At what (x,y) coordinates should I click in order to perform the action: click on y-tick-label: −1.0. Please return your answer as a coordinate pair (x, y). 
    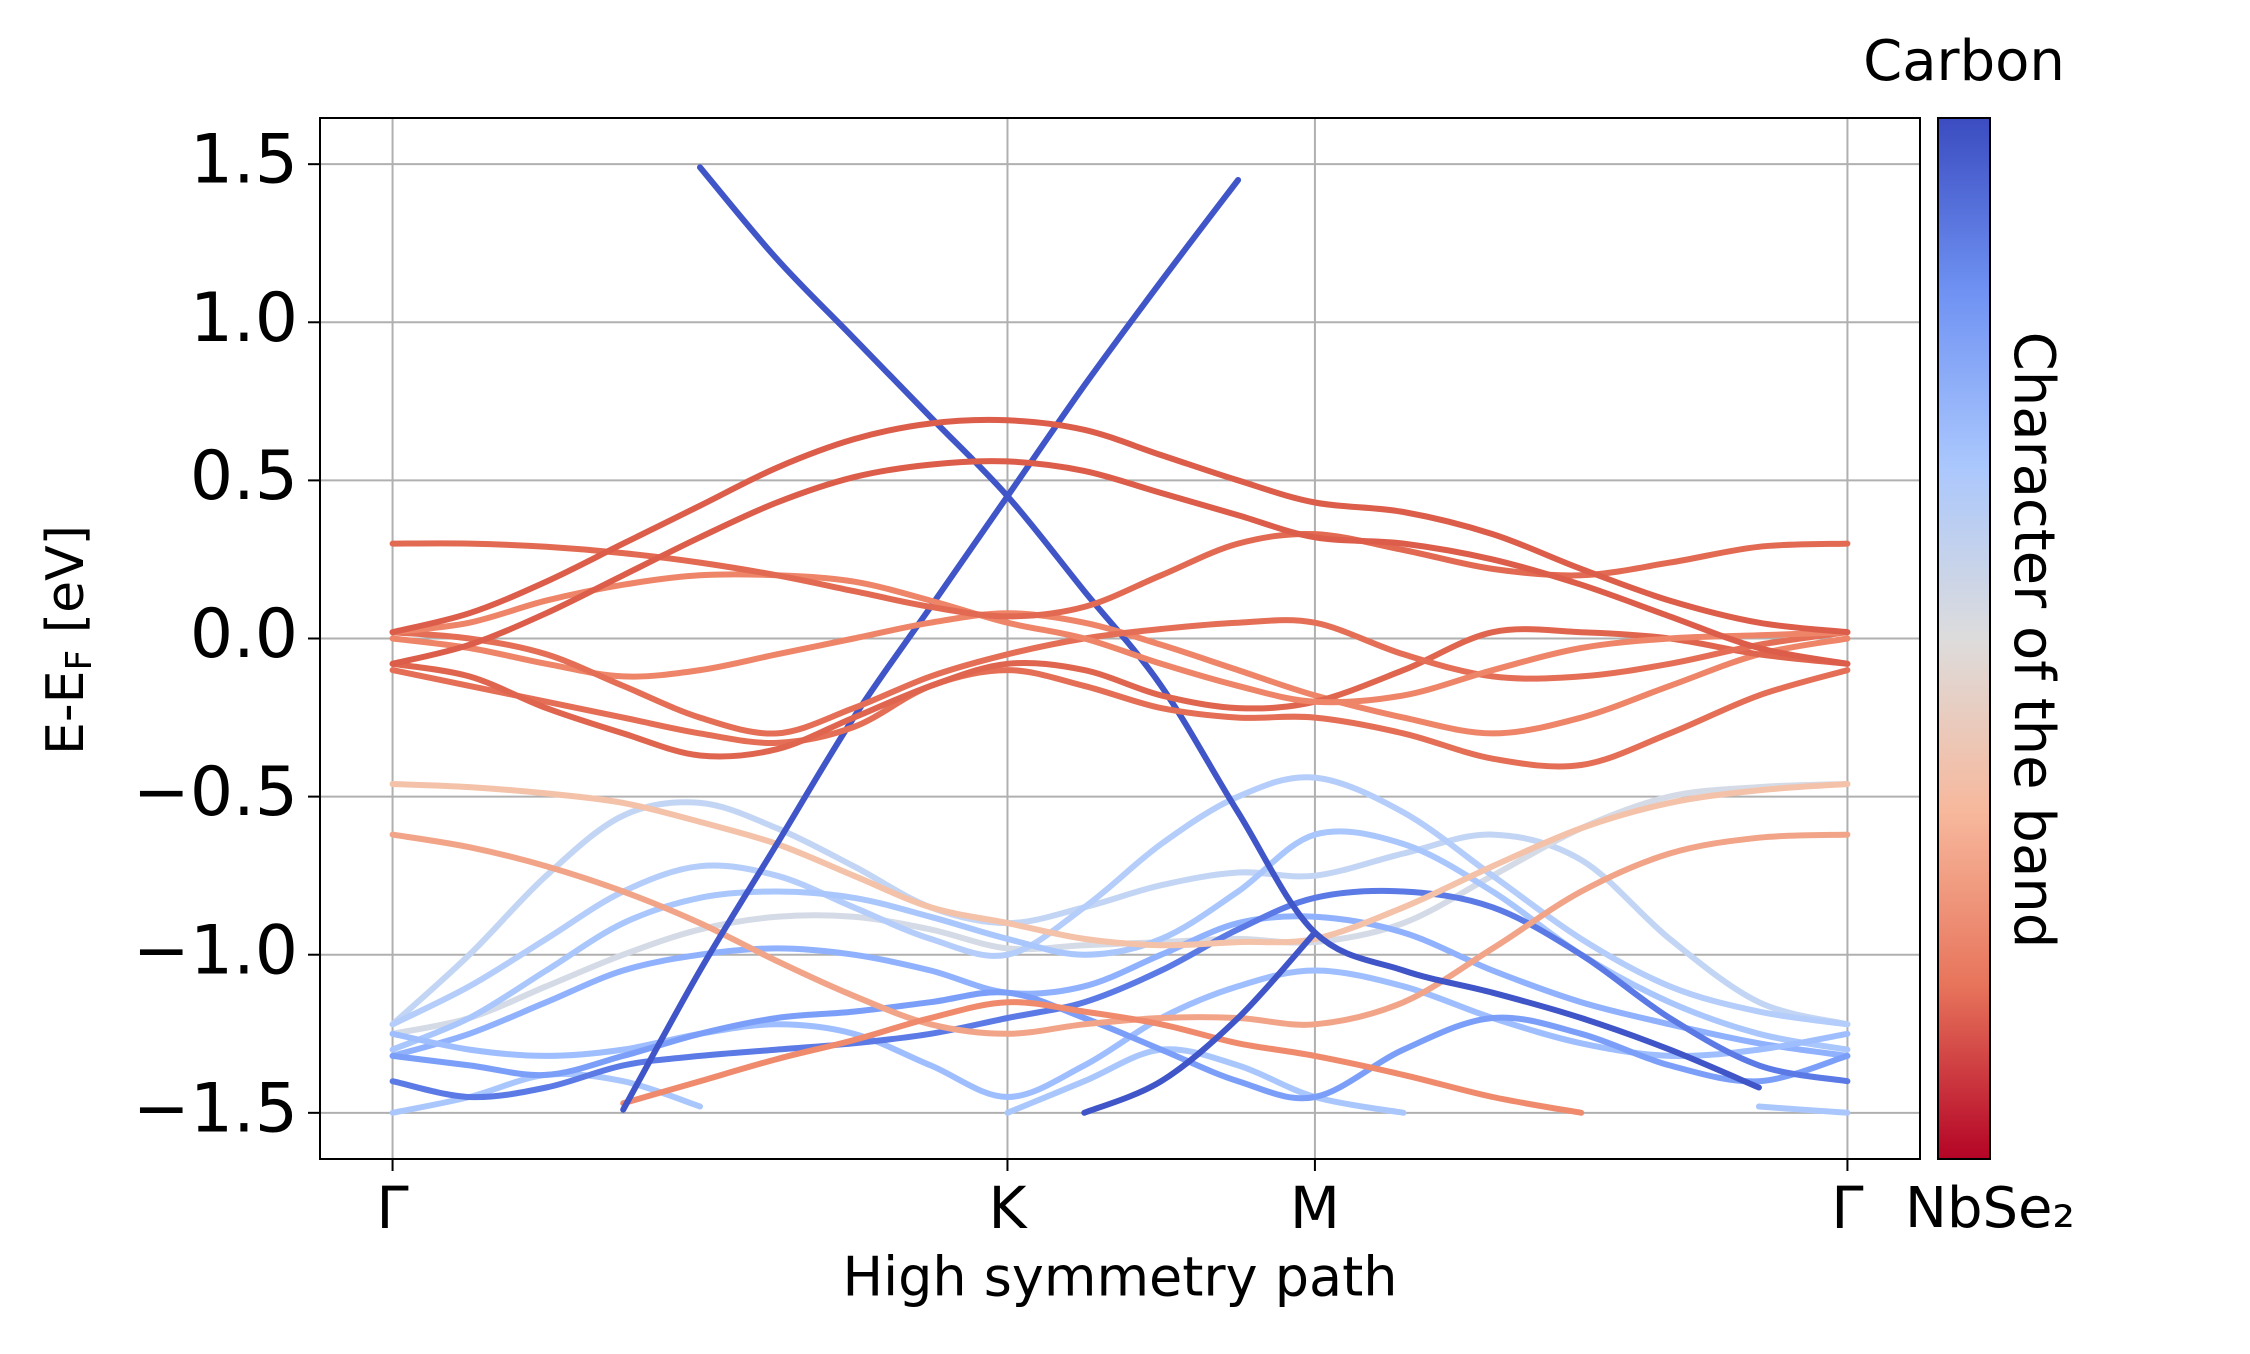
    Looking at the image, I should click on (215, 950).